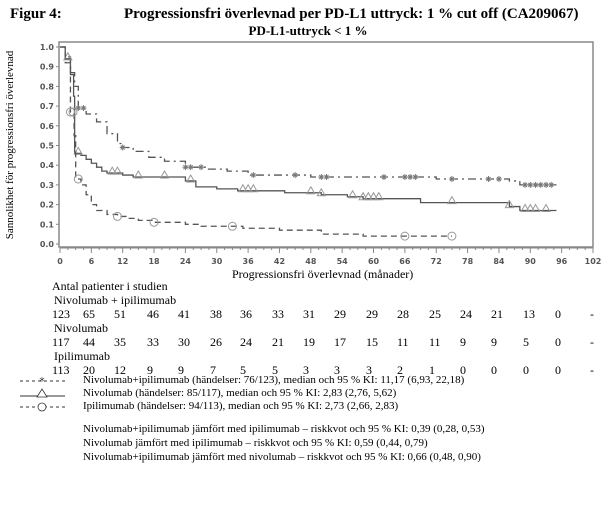  I want to click on risk-value: 3, so click(337, 370).